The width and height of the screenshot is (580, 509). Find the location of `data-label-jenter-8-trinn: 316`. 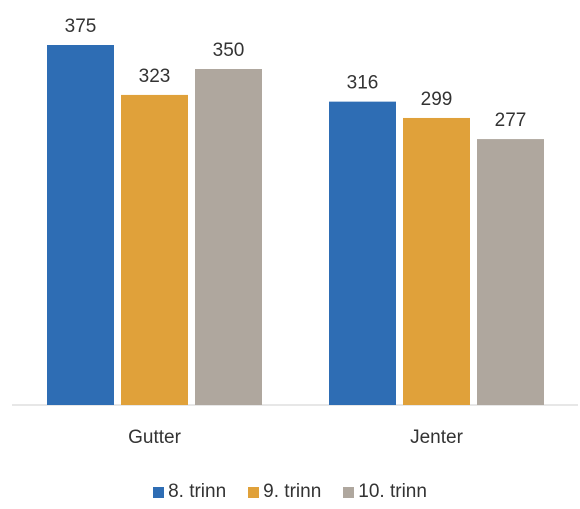

data-label-jenter-8-trinn: 316 is located at coordinates (363, 83).